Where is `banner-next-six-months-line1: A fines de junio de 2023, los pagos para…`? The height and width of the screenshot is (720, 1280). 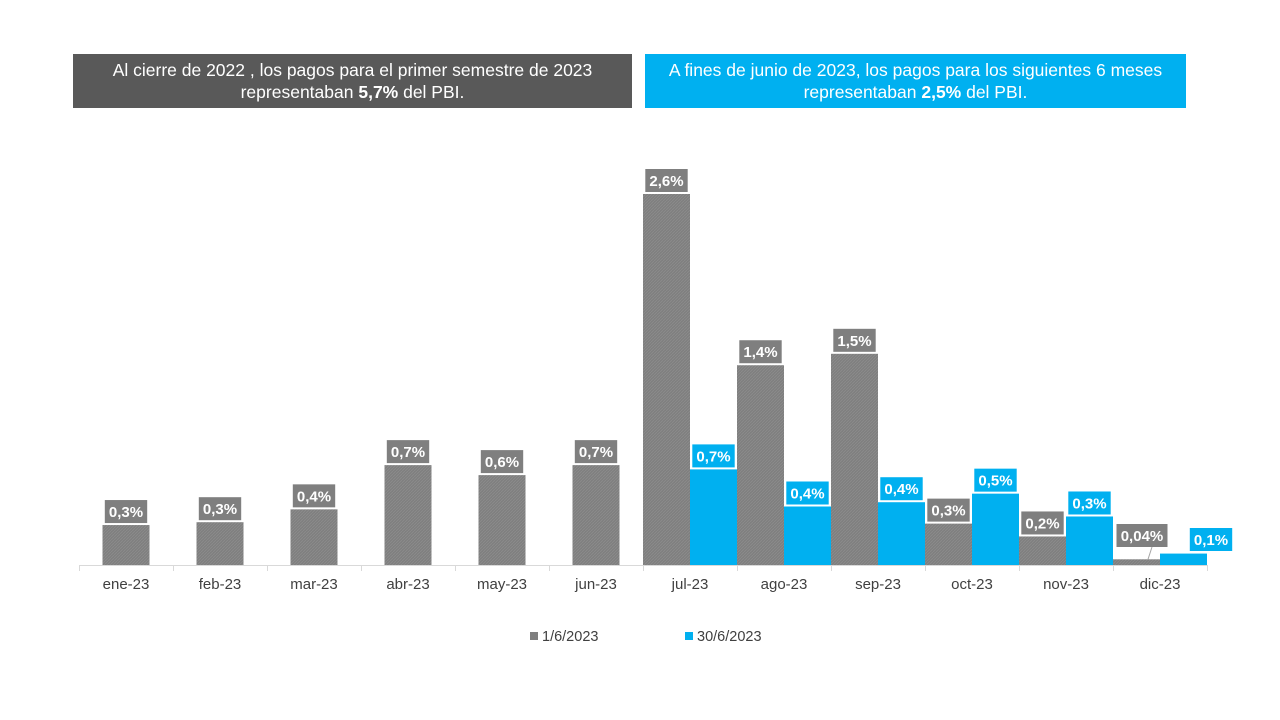
banner-next-six-months-line1: A fines de junio de 2023, los pagos para… is located at coordinates (915, 70).